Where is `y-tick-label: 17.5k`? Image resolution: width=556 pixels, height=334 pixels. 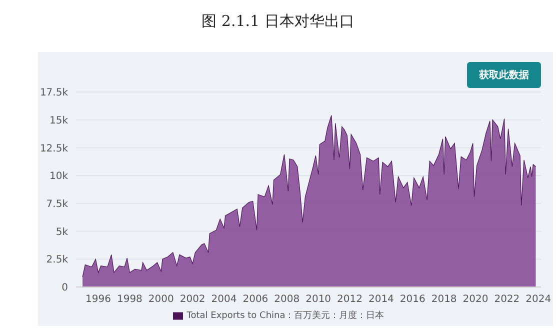 y-tick-label: 17.5k is located at coordinates (54, 93).